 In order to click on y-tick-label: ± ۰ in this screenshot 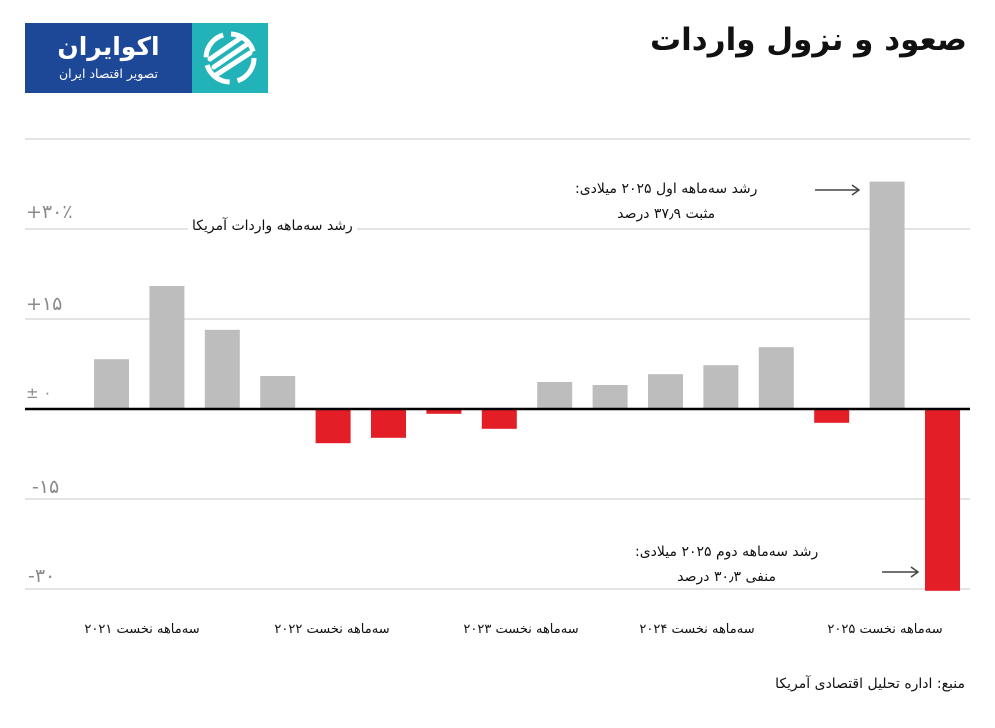, I will do `click(39, 393)`.